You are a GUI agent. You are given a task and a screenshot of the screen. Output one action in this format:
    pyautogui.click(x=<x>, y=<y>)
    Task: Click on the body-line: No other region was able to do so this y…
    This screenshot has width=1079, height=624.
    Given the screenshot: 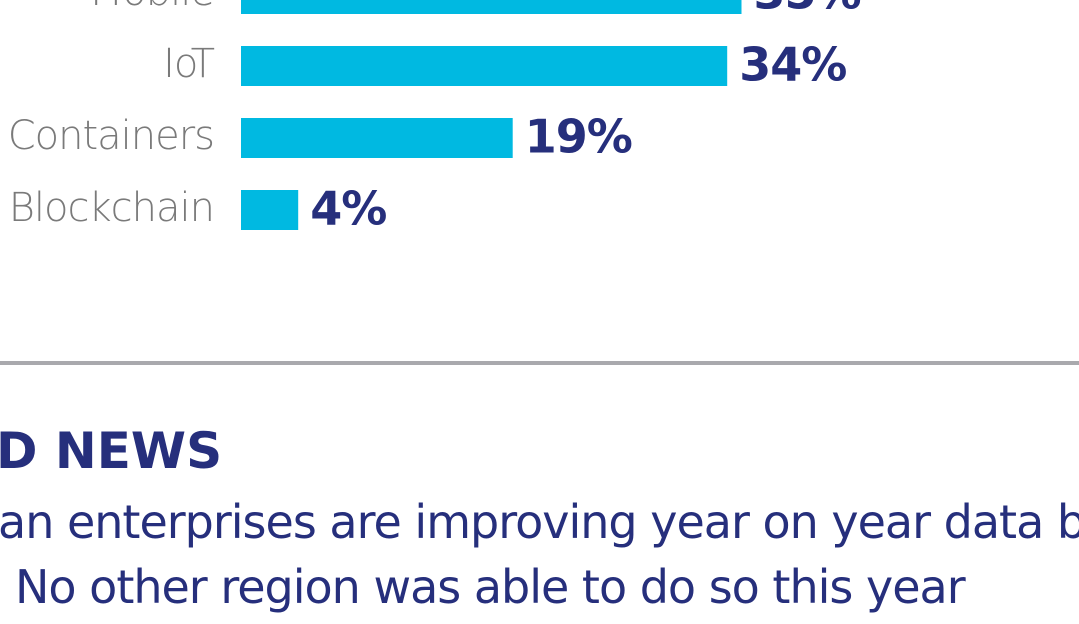 What is the action you would take?
    pyautogui.click(x=490, y=587)
    